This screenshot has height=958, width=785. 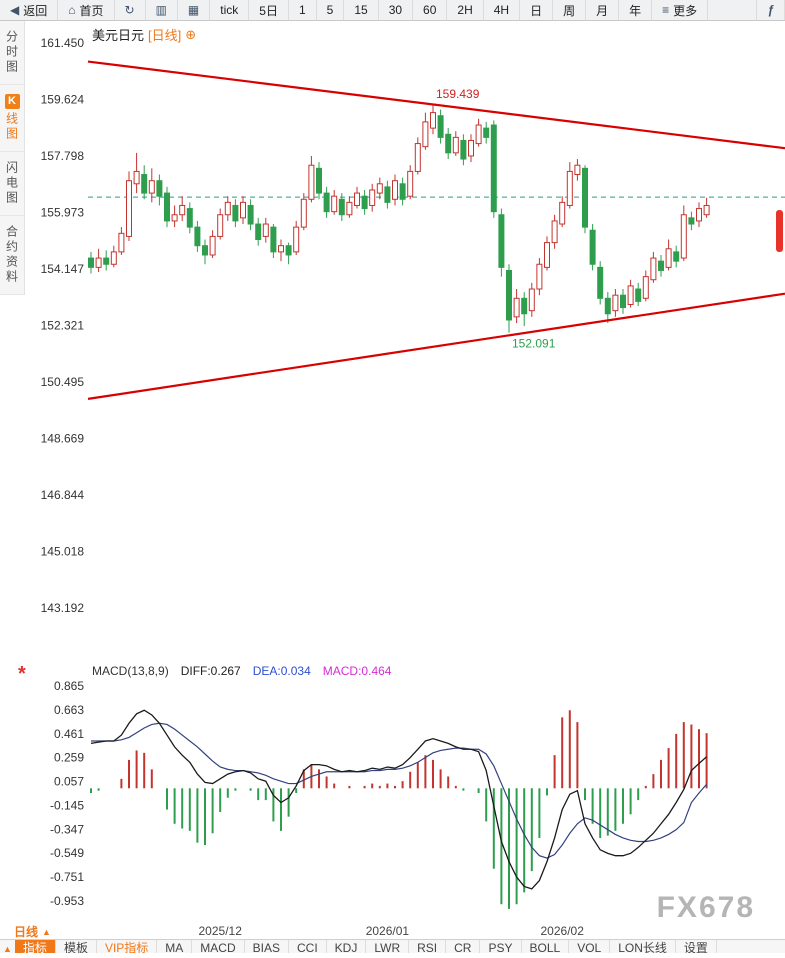 What do you see at coordinates (175, 946) in the screenshot?
I see `tab-ma: MA` at bounding box center [175, 946].